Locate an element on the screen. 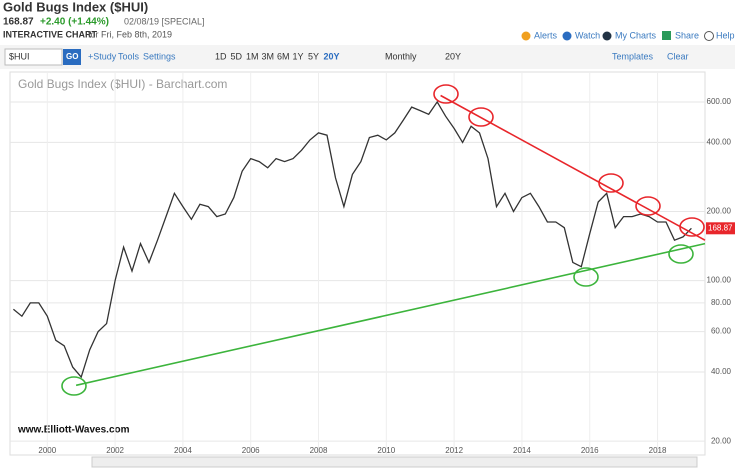  alerts-link: Alerts is located at coordinates (546, 35).